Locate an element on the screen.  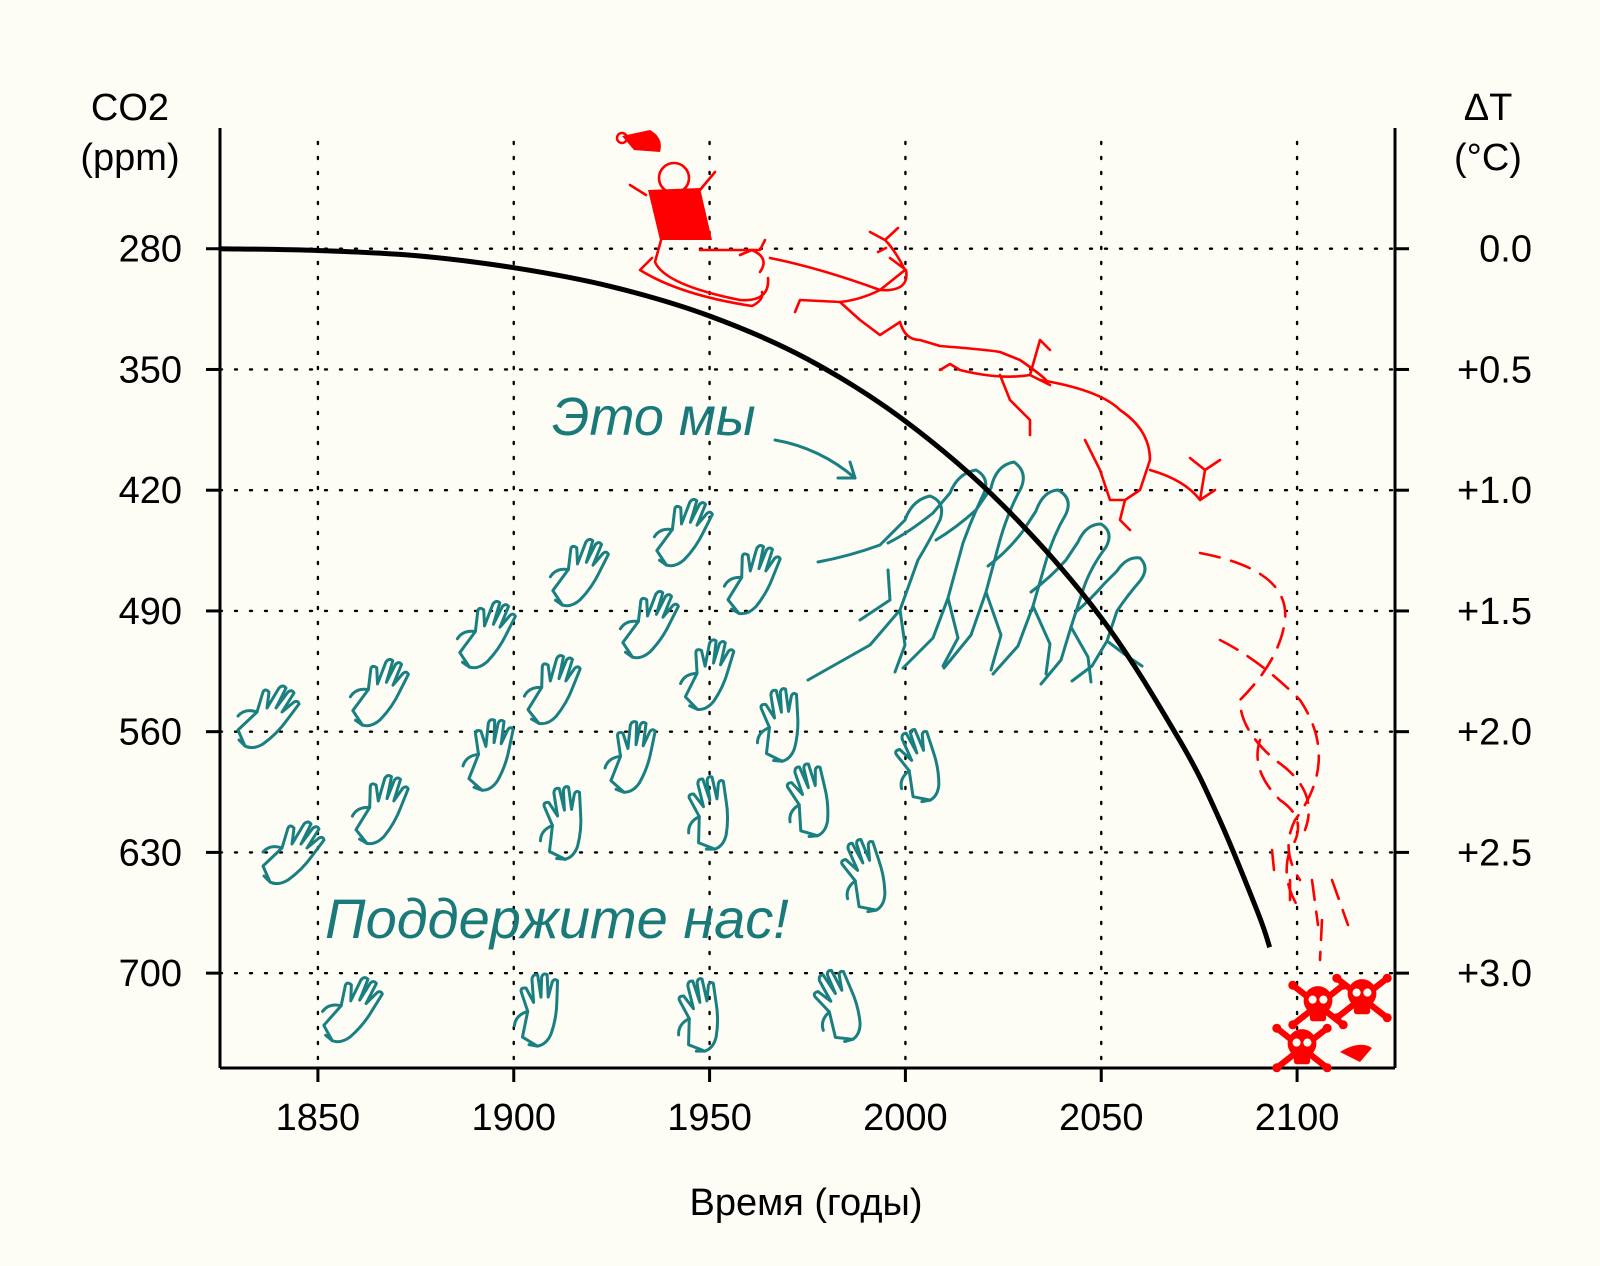
skull-crossbones-icon is located at coordinates (1331, 1023).